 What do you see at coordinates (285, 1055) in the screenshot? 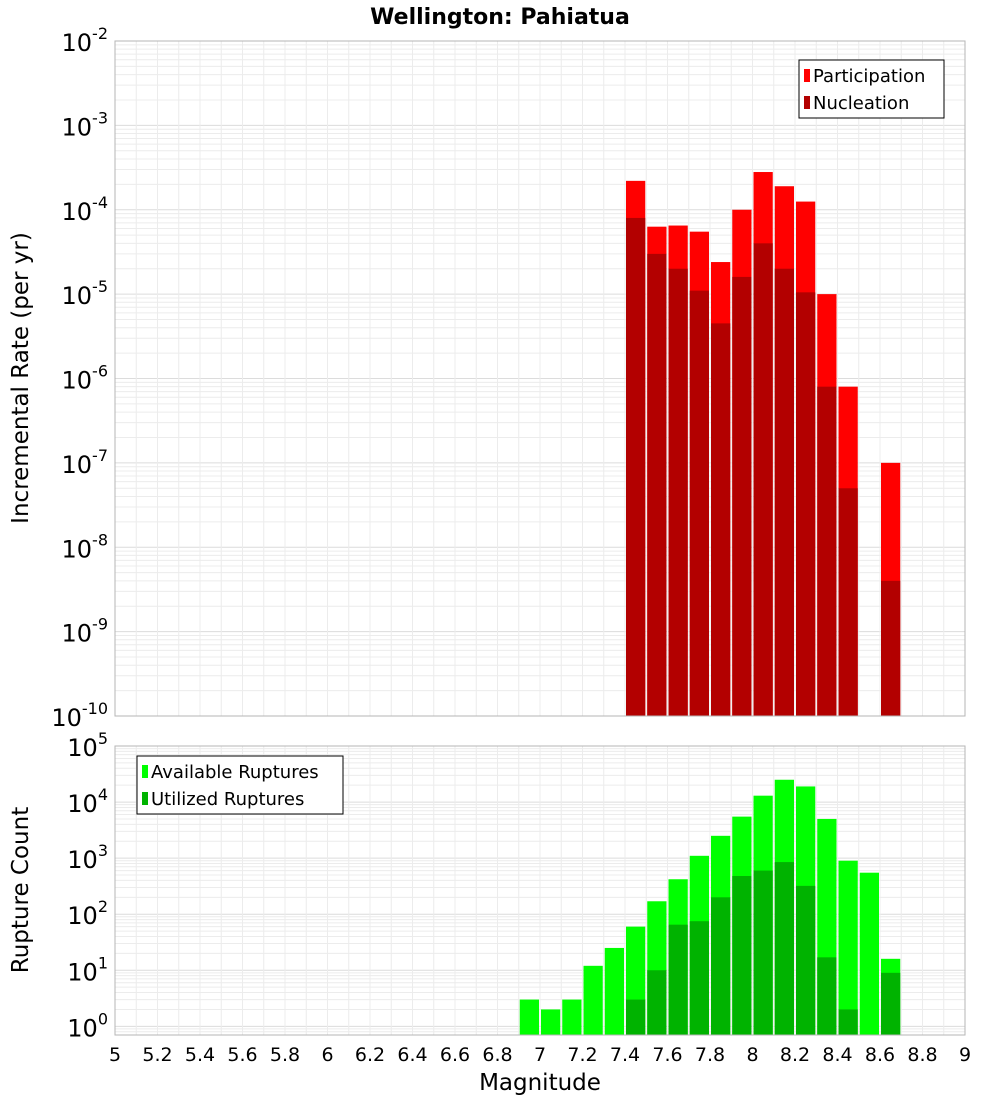
I see `x-tick-label: 5.8` at bounding box center [285, 1055].